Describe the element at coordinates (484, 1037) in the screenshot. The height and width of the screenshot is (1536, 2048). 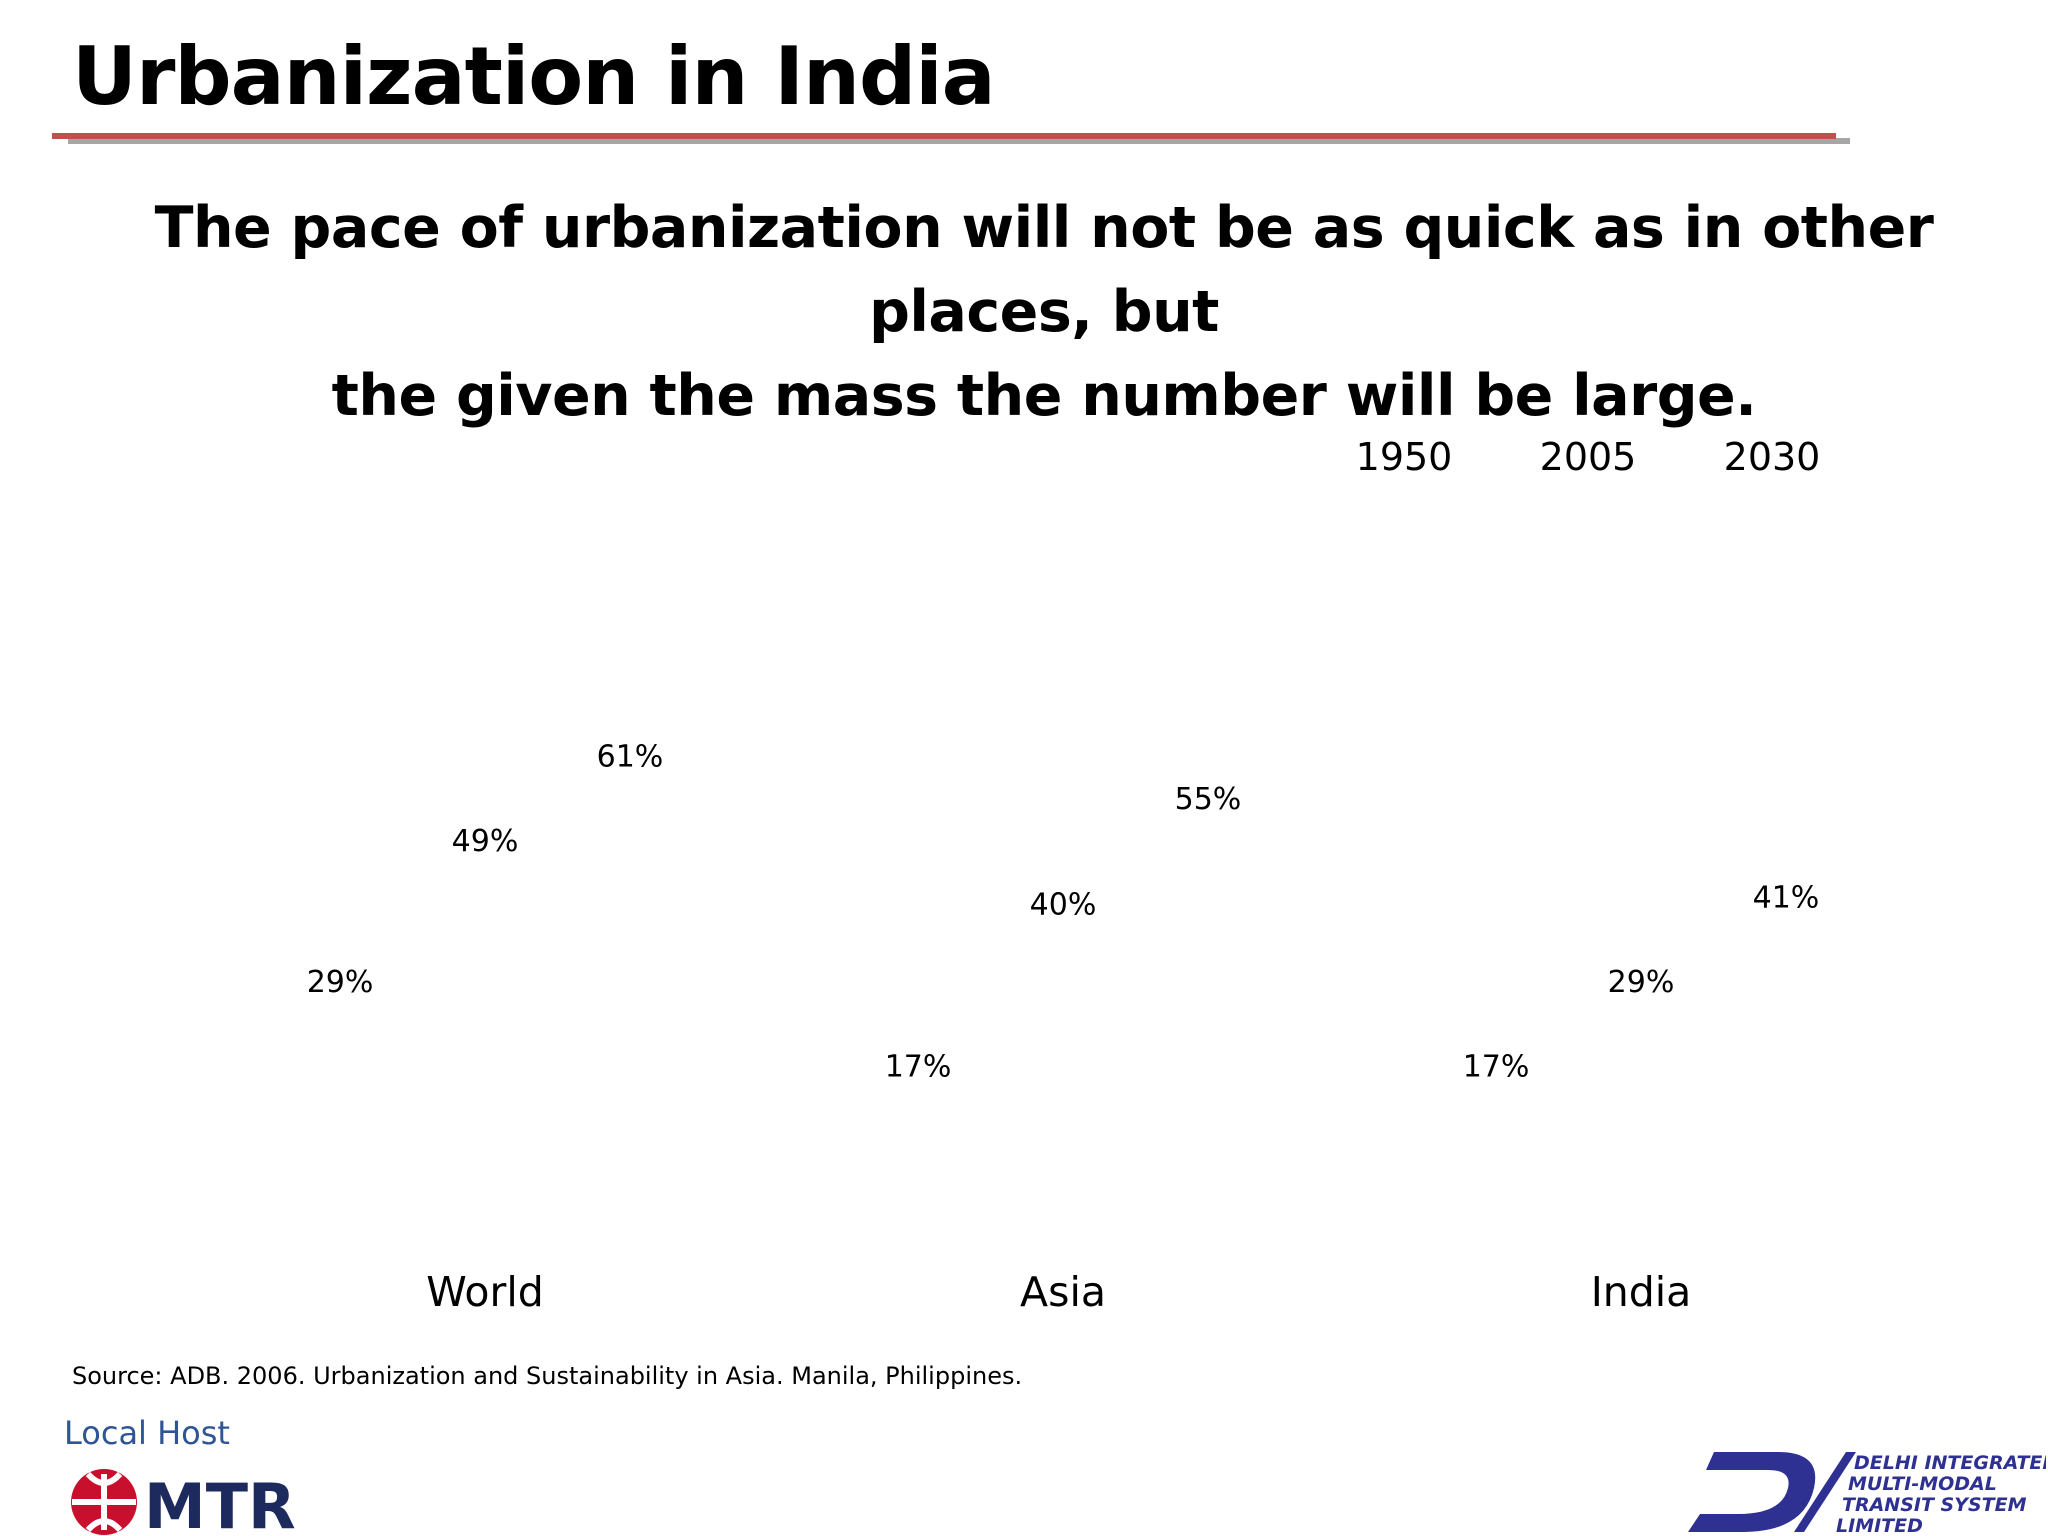
I see `bar-2005-world` at that location.